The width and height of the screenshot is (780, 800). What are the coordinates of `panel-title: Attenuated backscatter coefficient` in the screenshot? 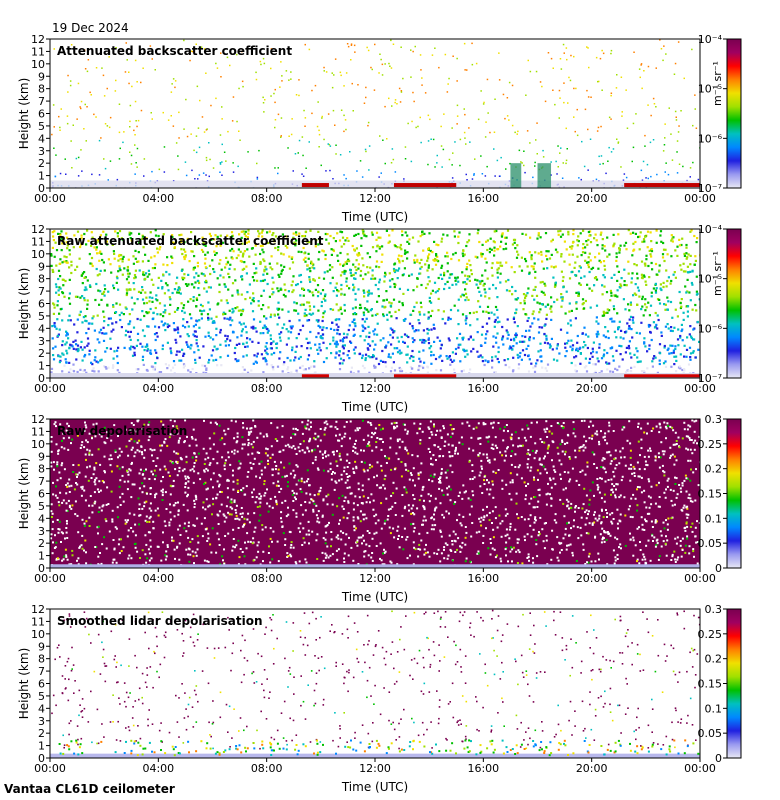 It's located at (174, 51).